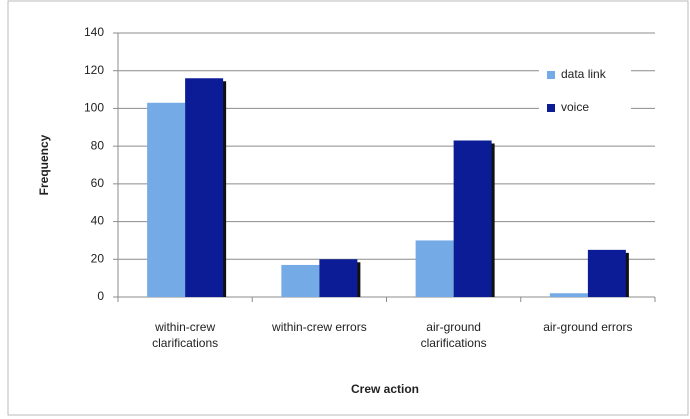 This screenshot has height=419, width=690. Describe the element at coordinates (98, 145) in the screenshot. I see `y-tick-label: 80` at that location.